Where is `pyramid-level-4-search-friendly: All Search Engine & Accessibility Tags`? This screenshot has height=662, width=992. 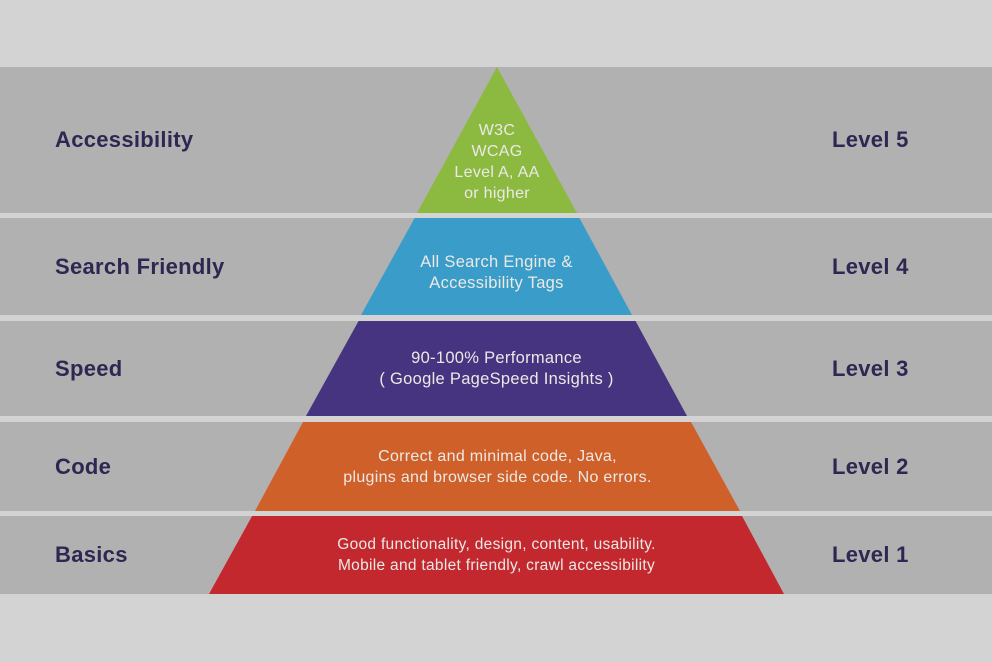 pyramid-level-4-search-friendly: All Search Engine & Accessibility Tags is located at coordinates (496, 266).